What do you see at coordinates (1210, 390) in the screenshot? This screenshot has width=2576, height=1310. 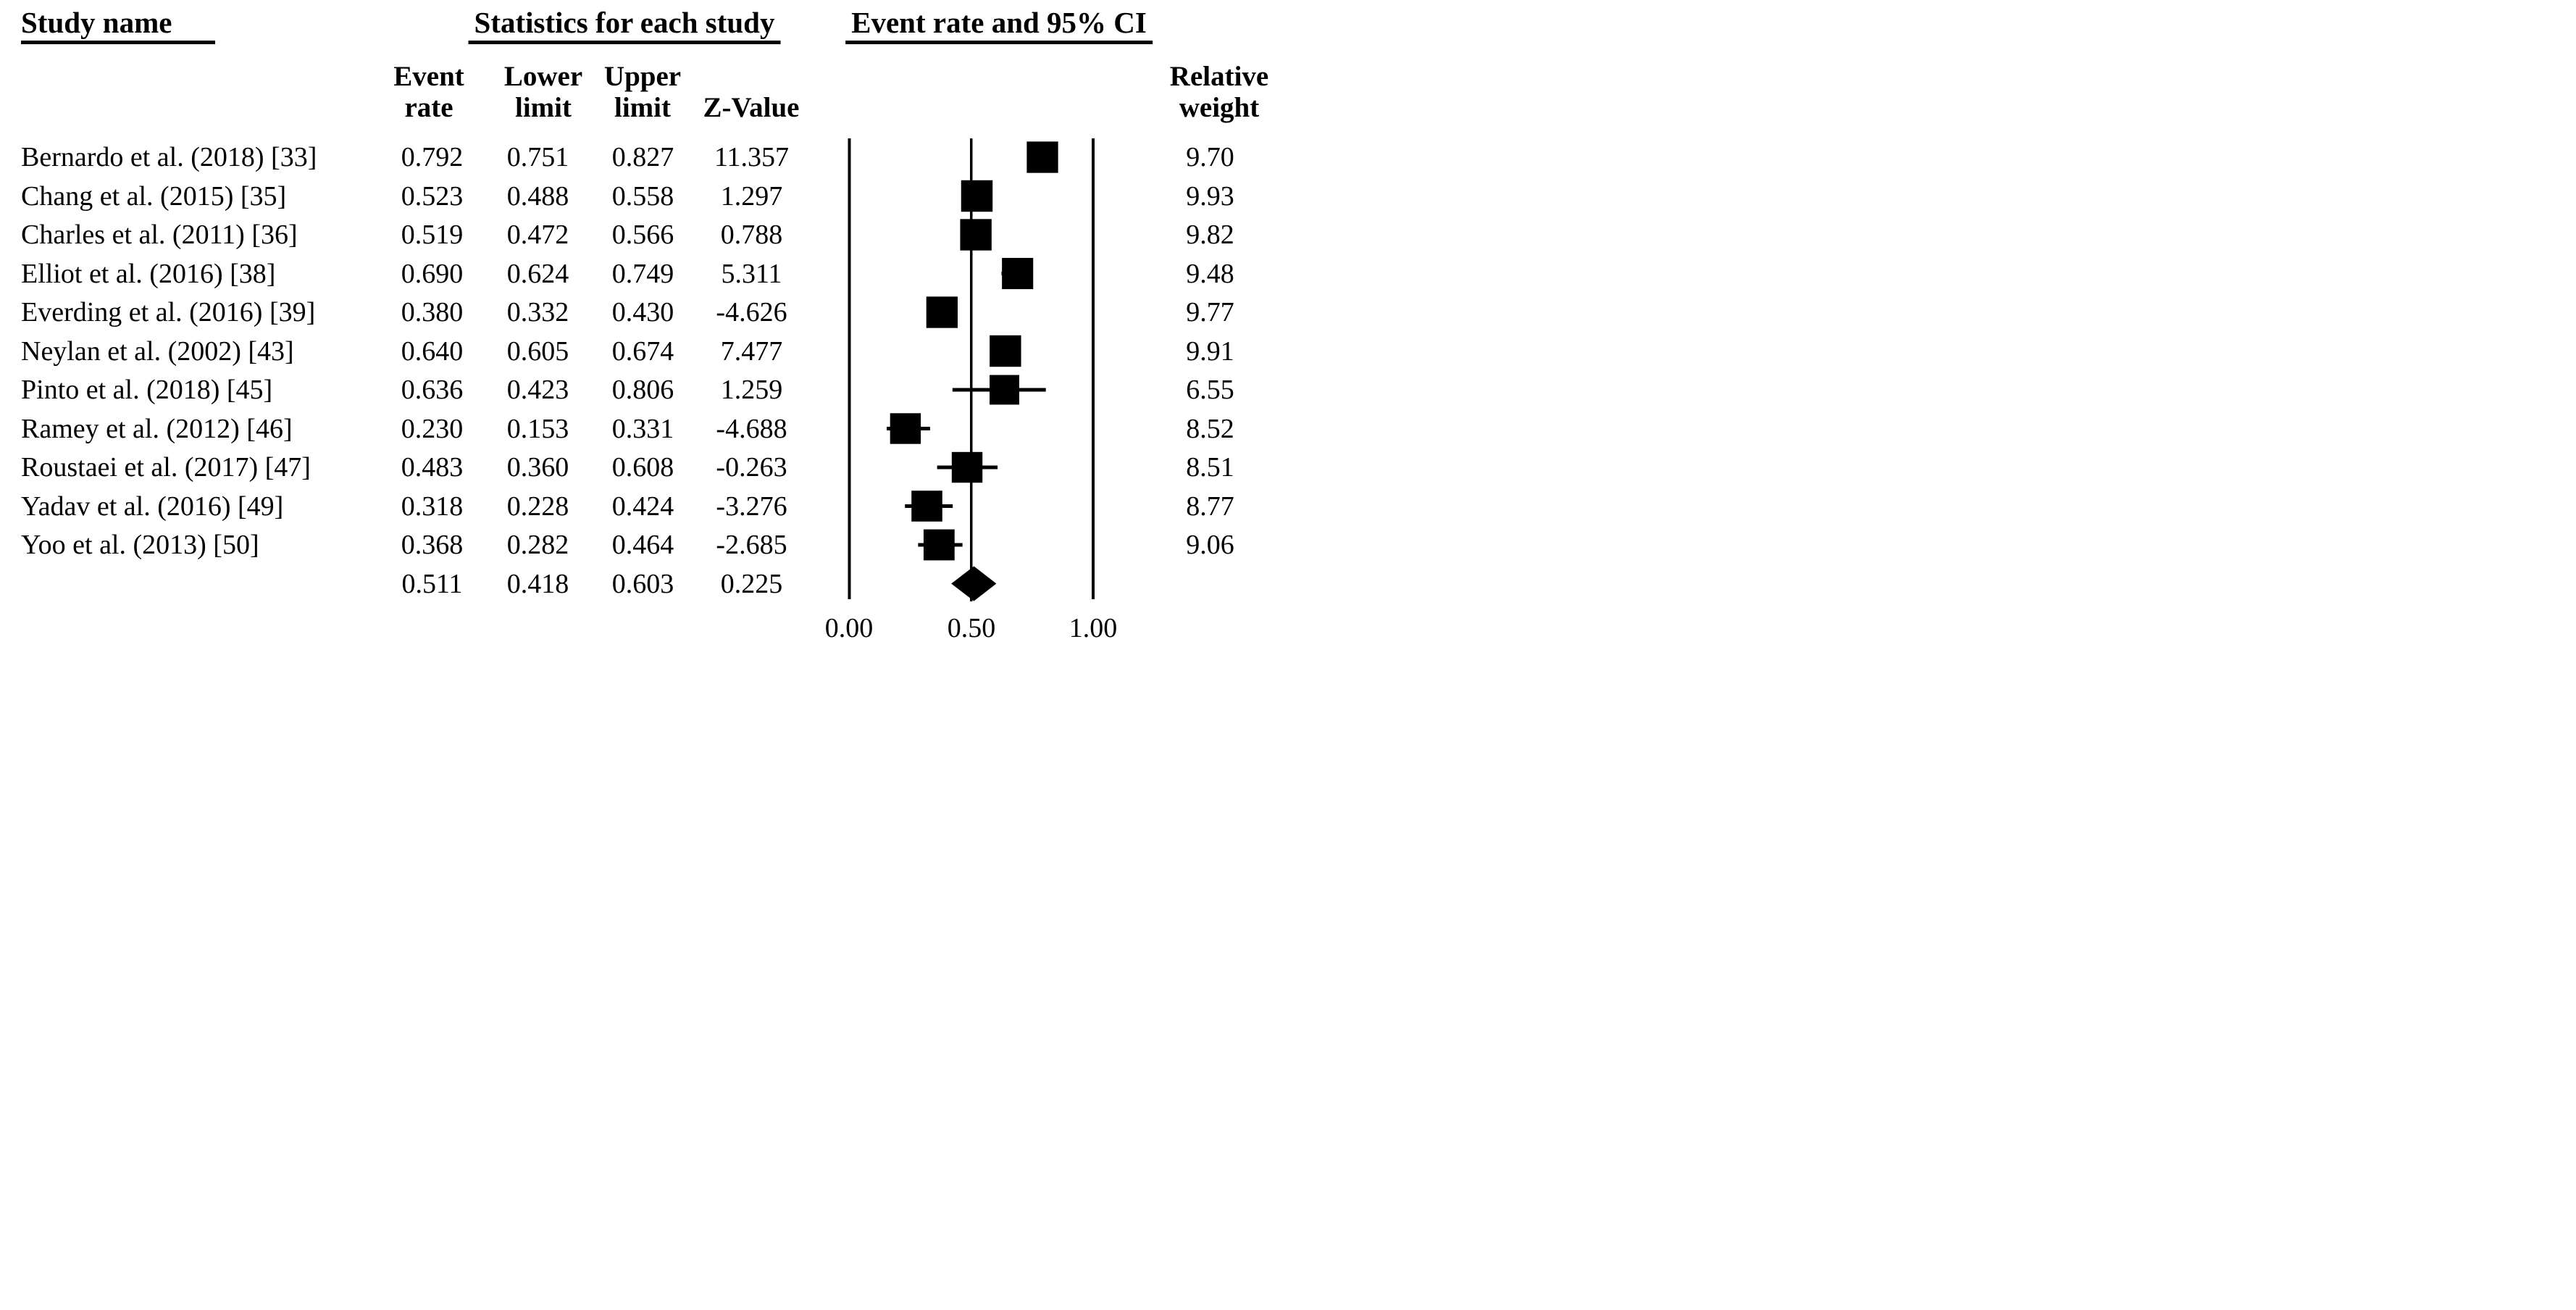 I see `relative-weight-value: 6.55` at bounding box center [1210, 390].